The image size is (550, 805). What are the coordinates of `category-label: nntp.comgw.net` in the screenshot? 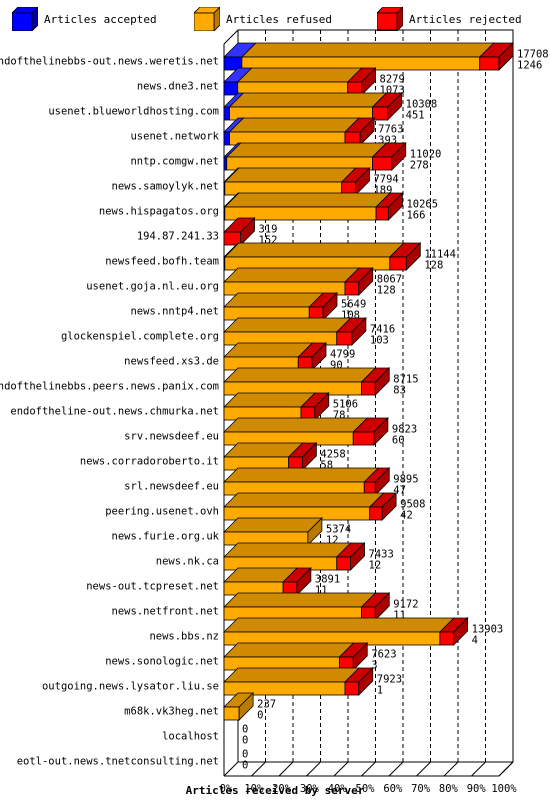 It's located at (174, 162).